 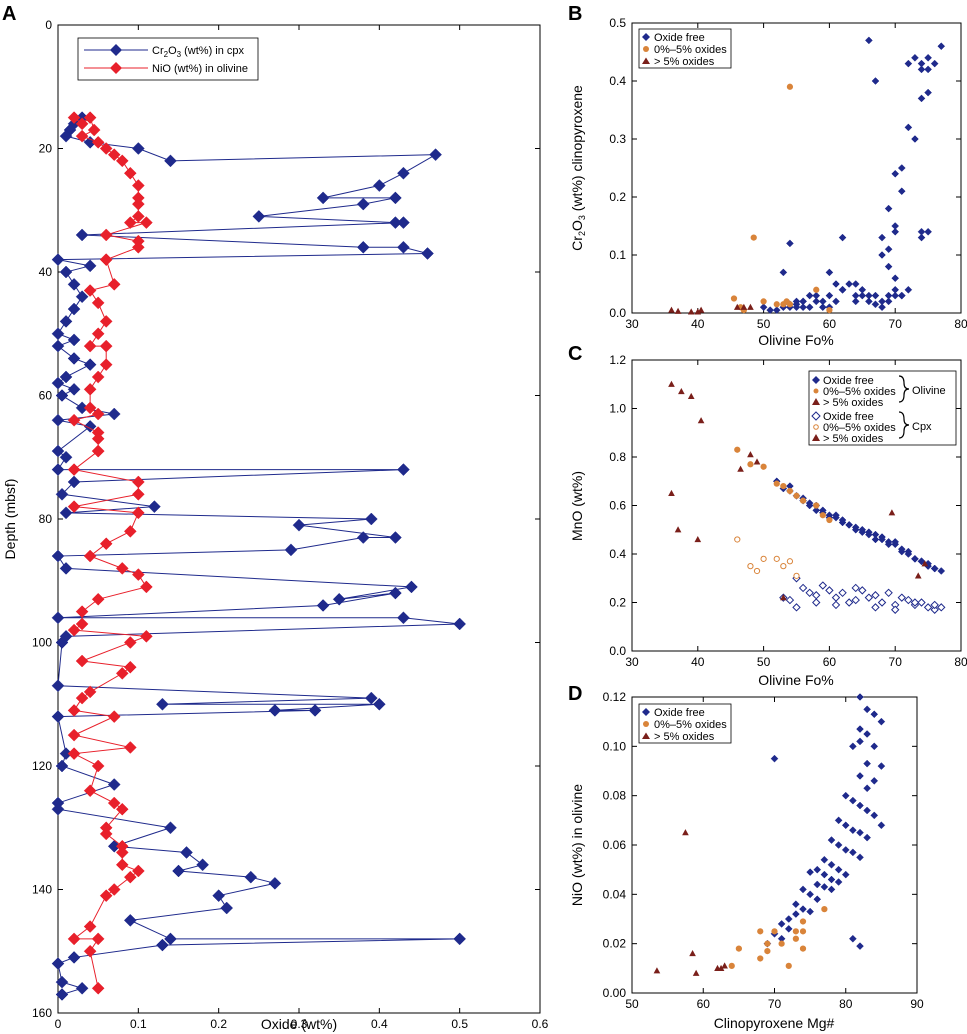 What do you see at coordinates (795, 680) in the screenshot?
I see `panel-c-x-axis-label: Olivine Fo%` at bounding box center [795, 680].